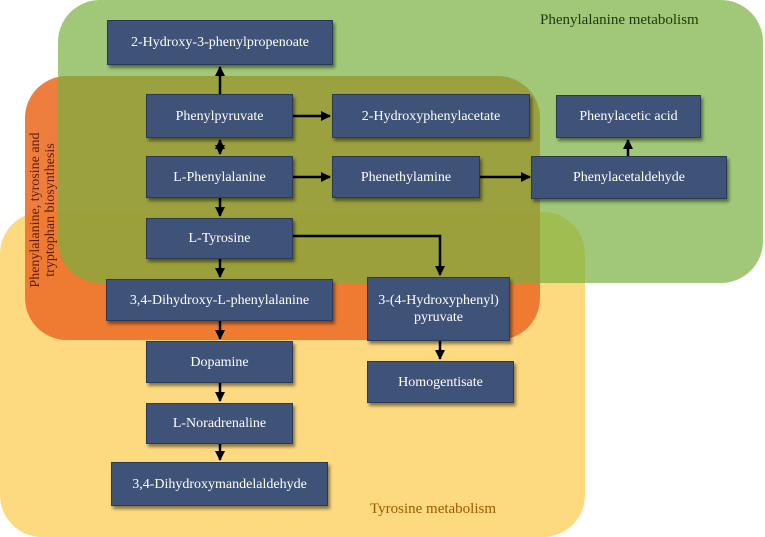  I want to click on node-hydroxy-phenylpropenoate: 2-Hydroxy-3-phenylpropenoate, so click(220, 42).